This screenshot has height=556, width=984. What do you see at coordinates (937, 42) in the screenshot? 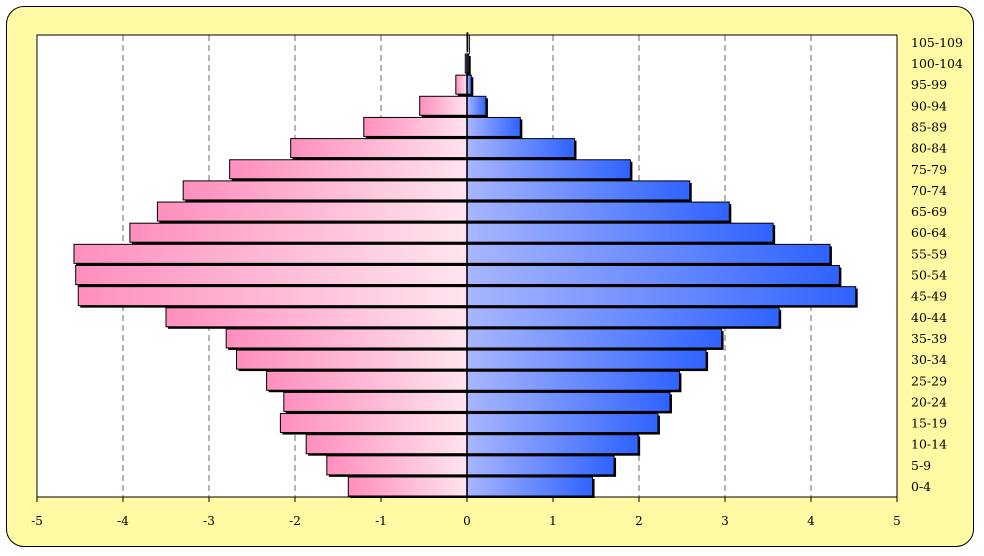
I see `category-label: 105-109` at bounding box center [937, 42].